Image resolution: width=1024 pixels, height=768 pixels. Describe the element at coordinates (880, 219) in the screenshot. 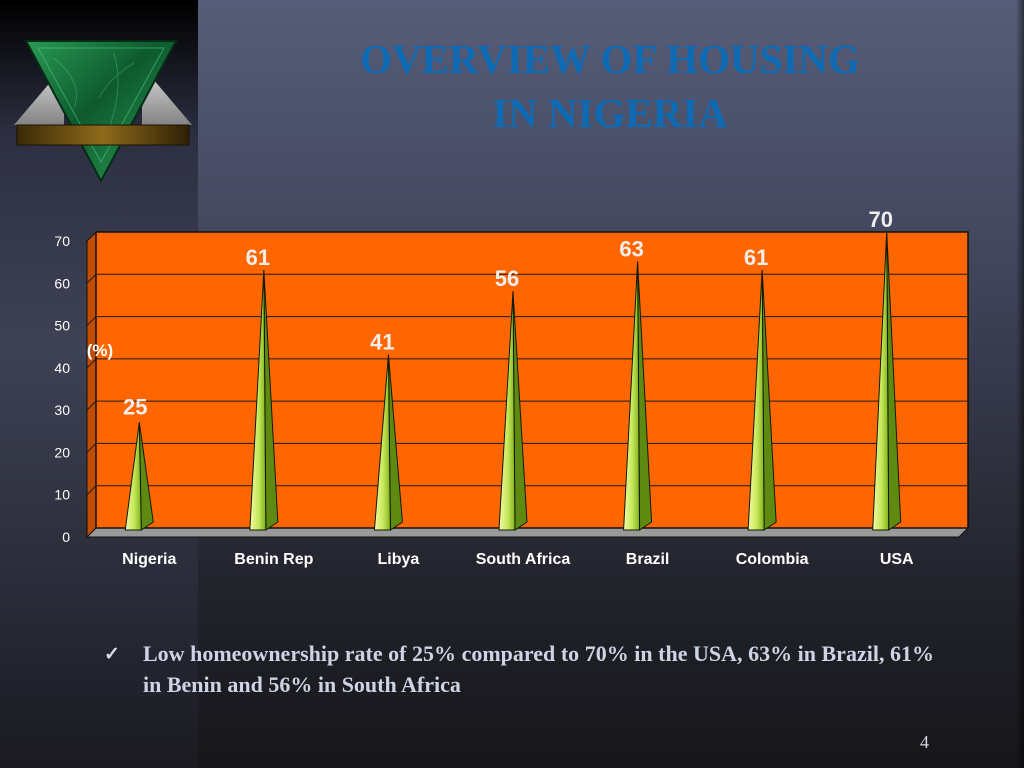

I see `data-label: 70` at that location.